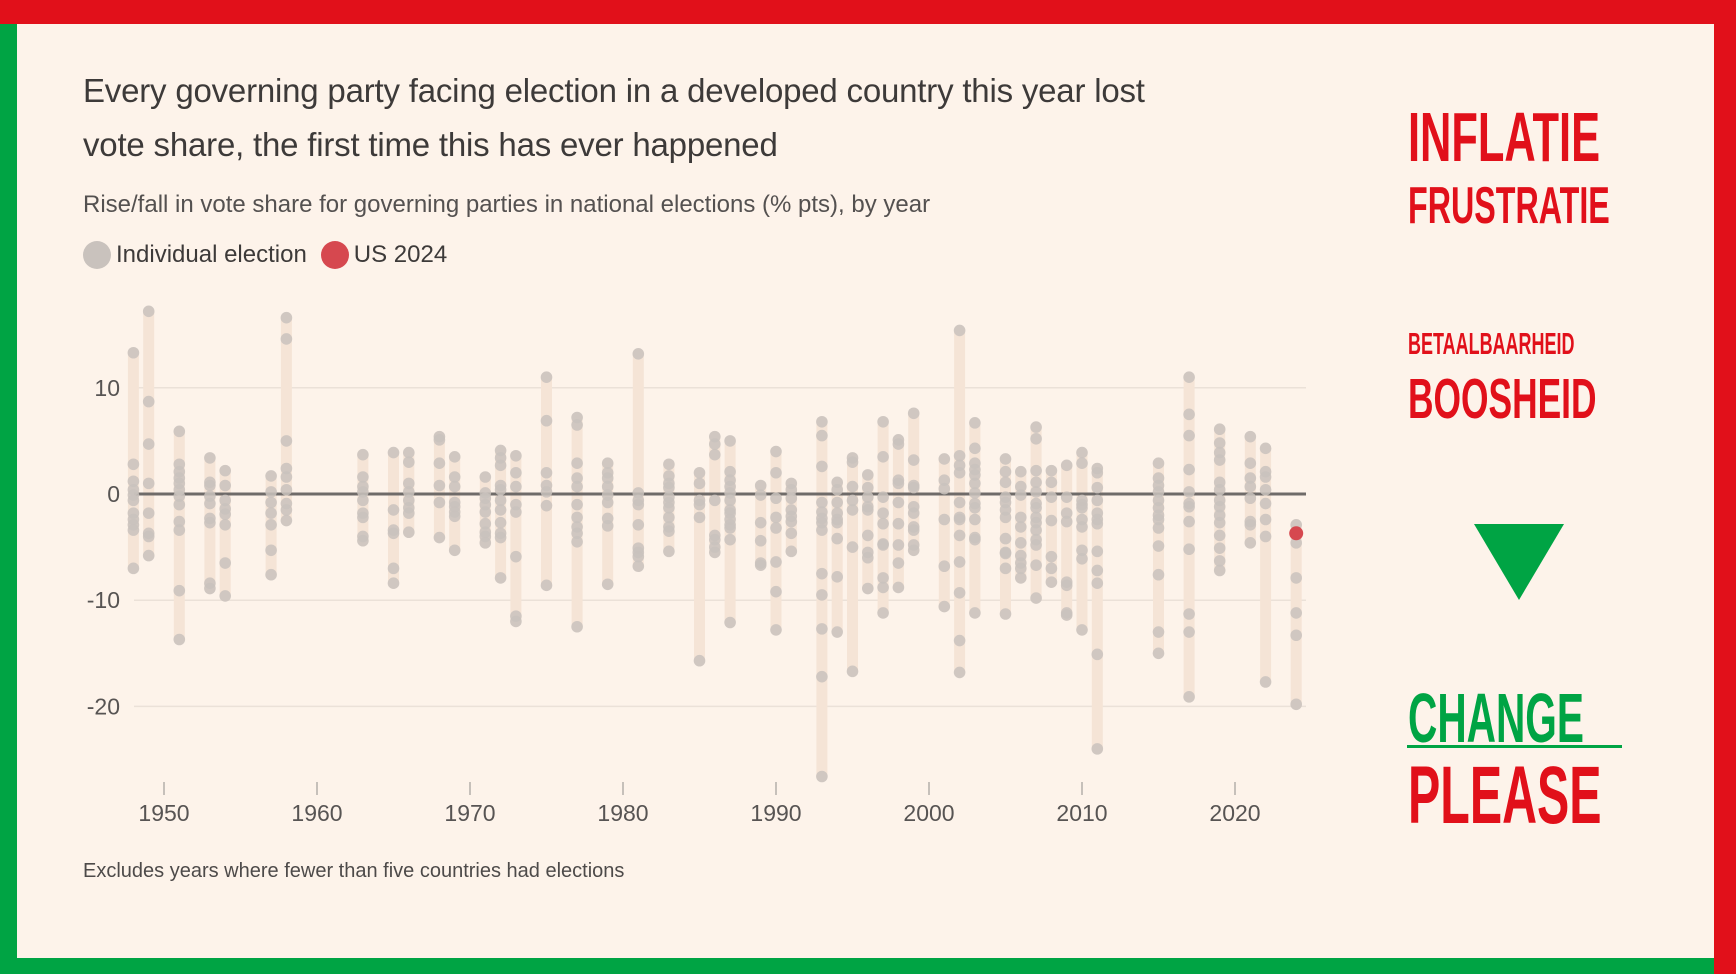 The image size is (1736, 974). I want to click on data-point-1972, so click(500, 465).